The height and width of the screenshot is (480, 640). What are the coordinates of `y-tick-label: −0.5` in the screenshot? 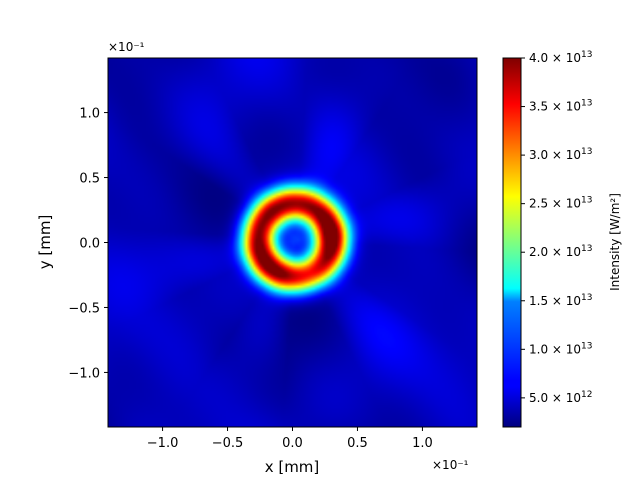 It's located at (84, 308).